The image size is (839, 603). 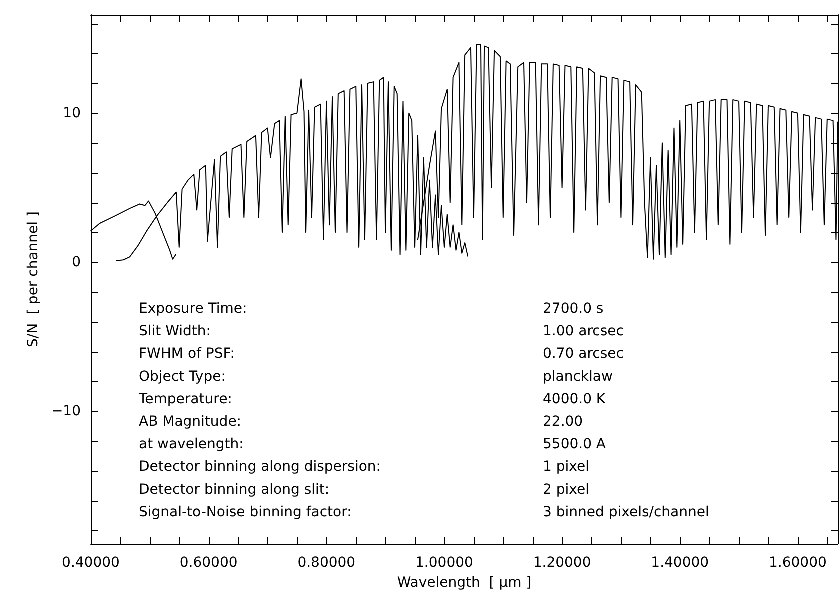 I want to click on annotation: Detector binning along dispersion:, so click(x=260, y=467).